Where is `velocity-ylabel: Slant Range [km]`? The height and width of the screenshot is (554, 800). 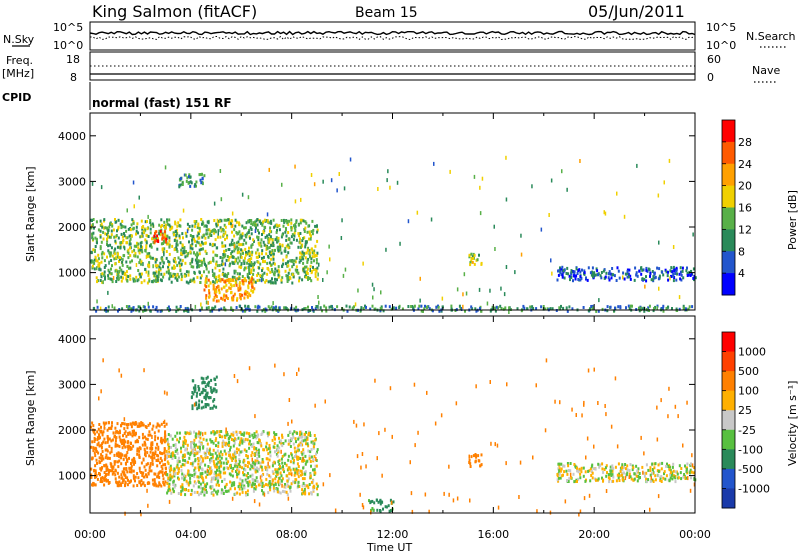
velocity-ylabel: Slant Range [km] is located at coordinates (30, 418).